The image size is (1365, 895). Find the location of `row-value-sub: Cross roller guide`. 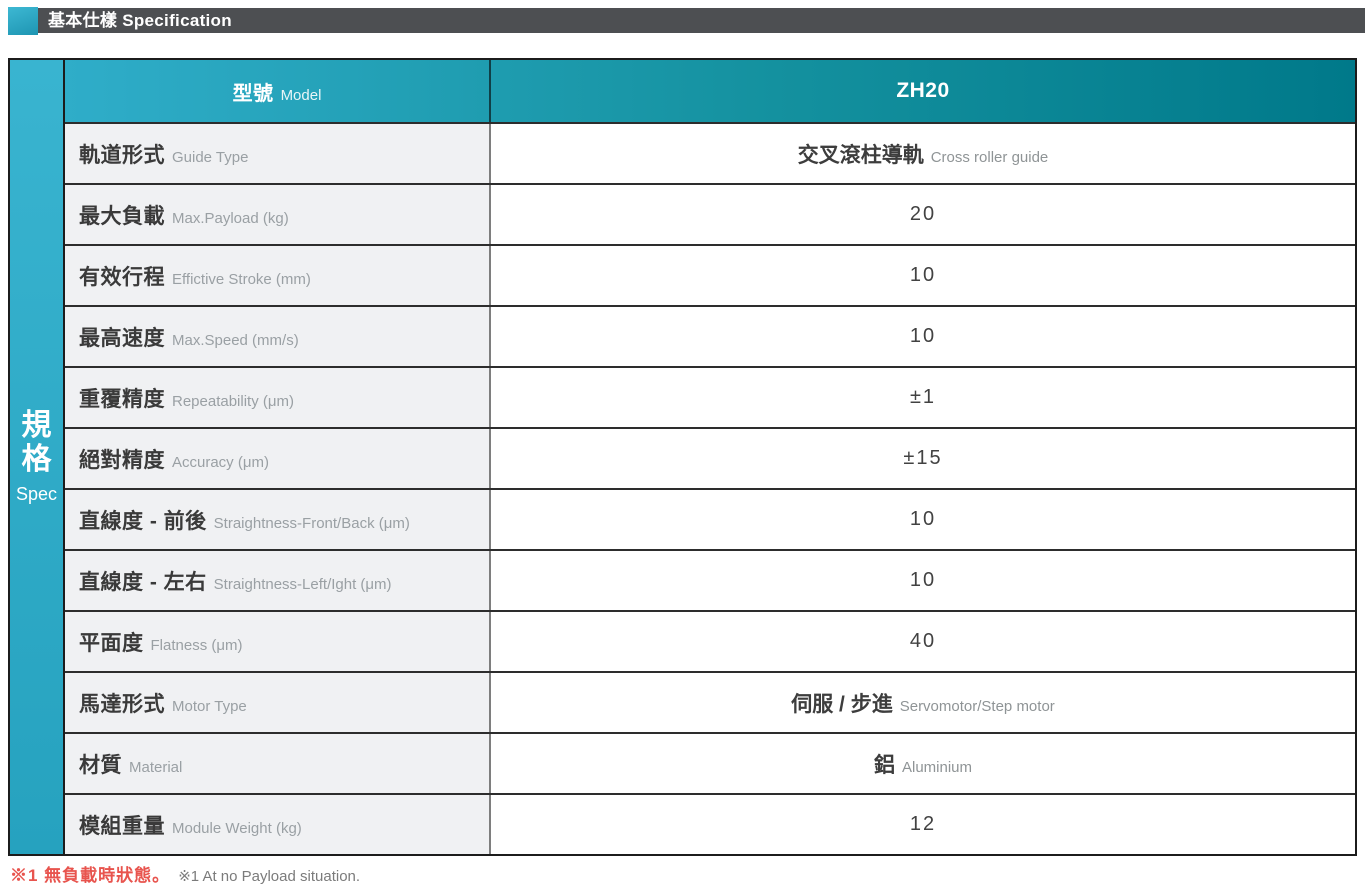

row-value-sub: Cross roller guide is located at coordinates (989, 157).